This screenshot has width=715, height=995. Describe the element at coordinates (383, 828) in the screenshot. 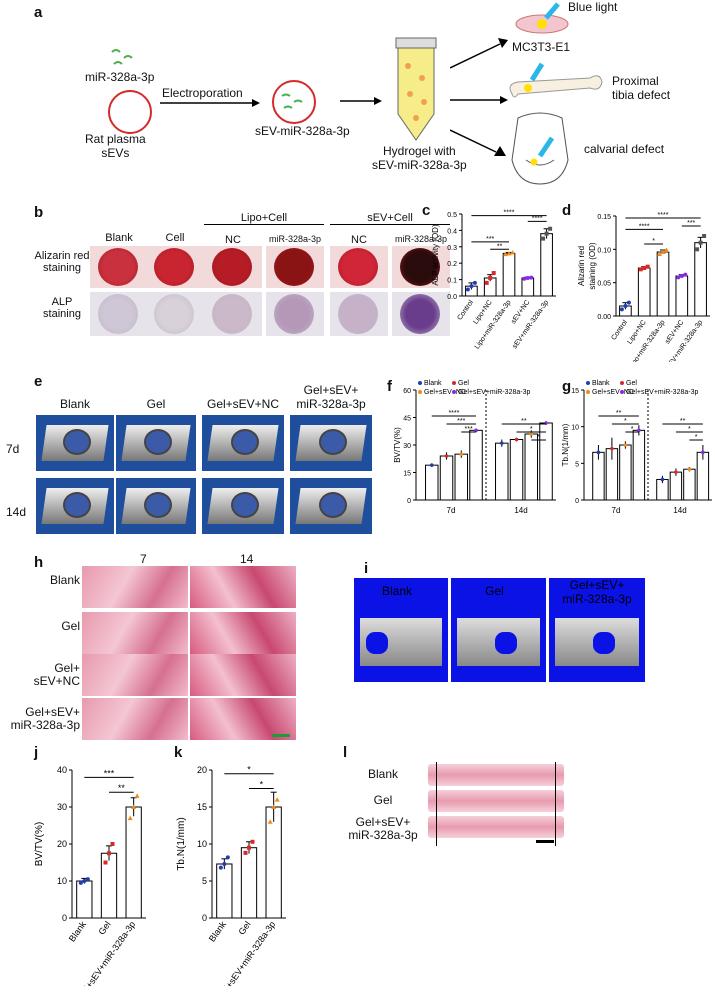

I see `panel-l-row-label: Gel+sEV+ miR-328a-3p` at that location.